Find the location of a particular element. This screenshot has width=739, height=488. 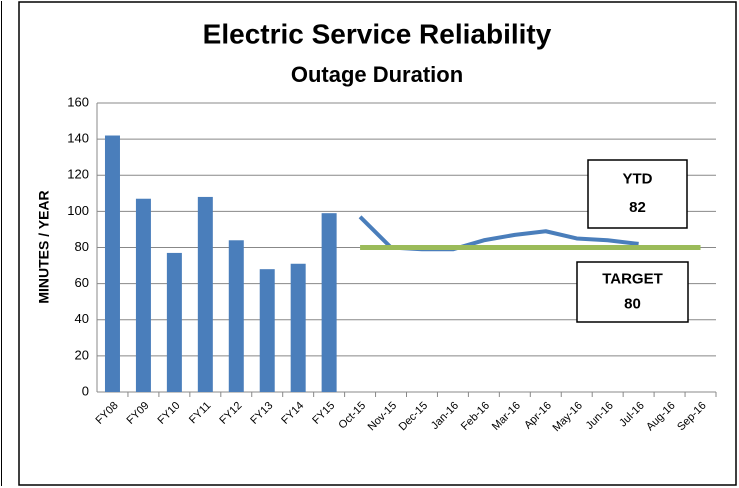

y-tick-label: 80 is located at coordinates (82, 246).